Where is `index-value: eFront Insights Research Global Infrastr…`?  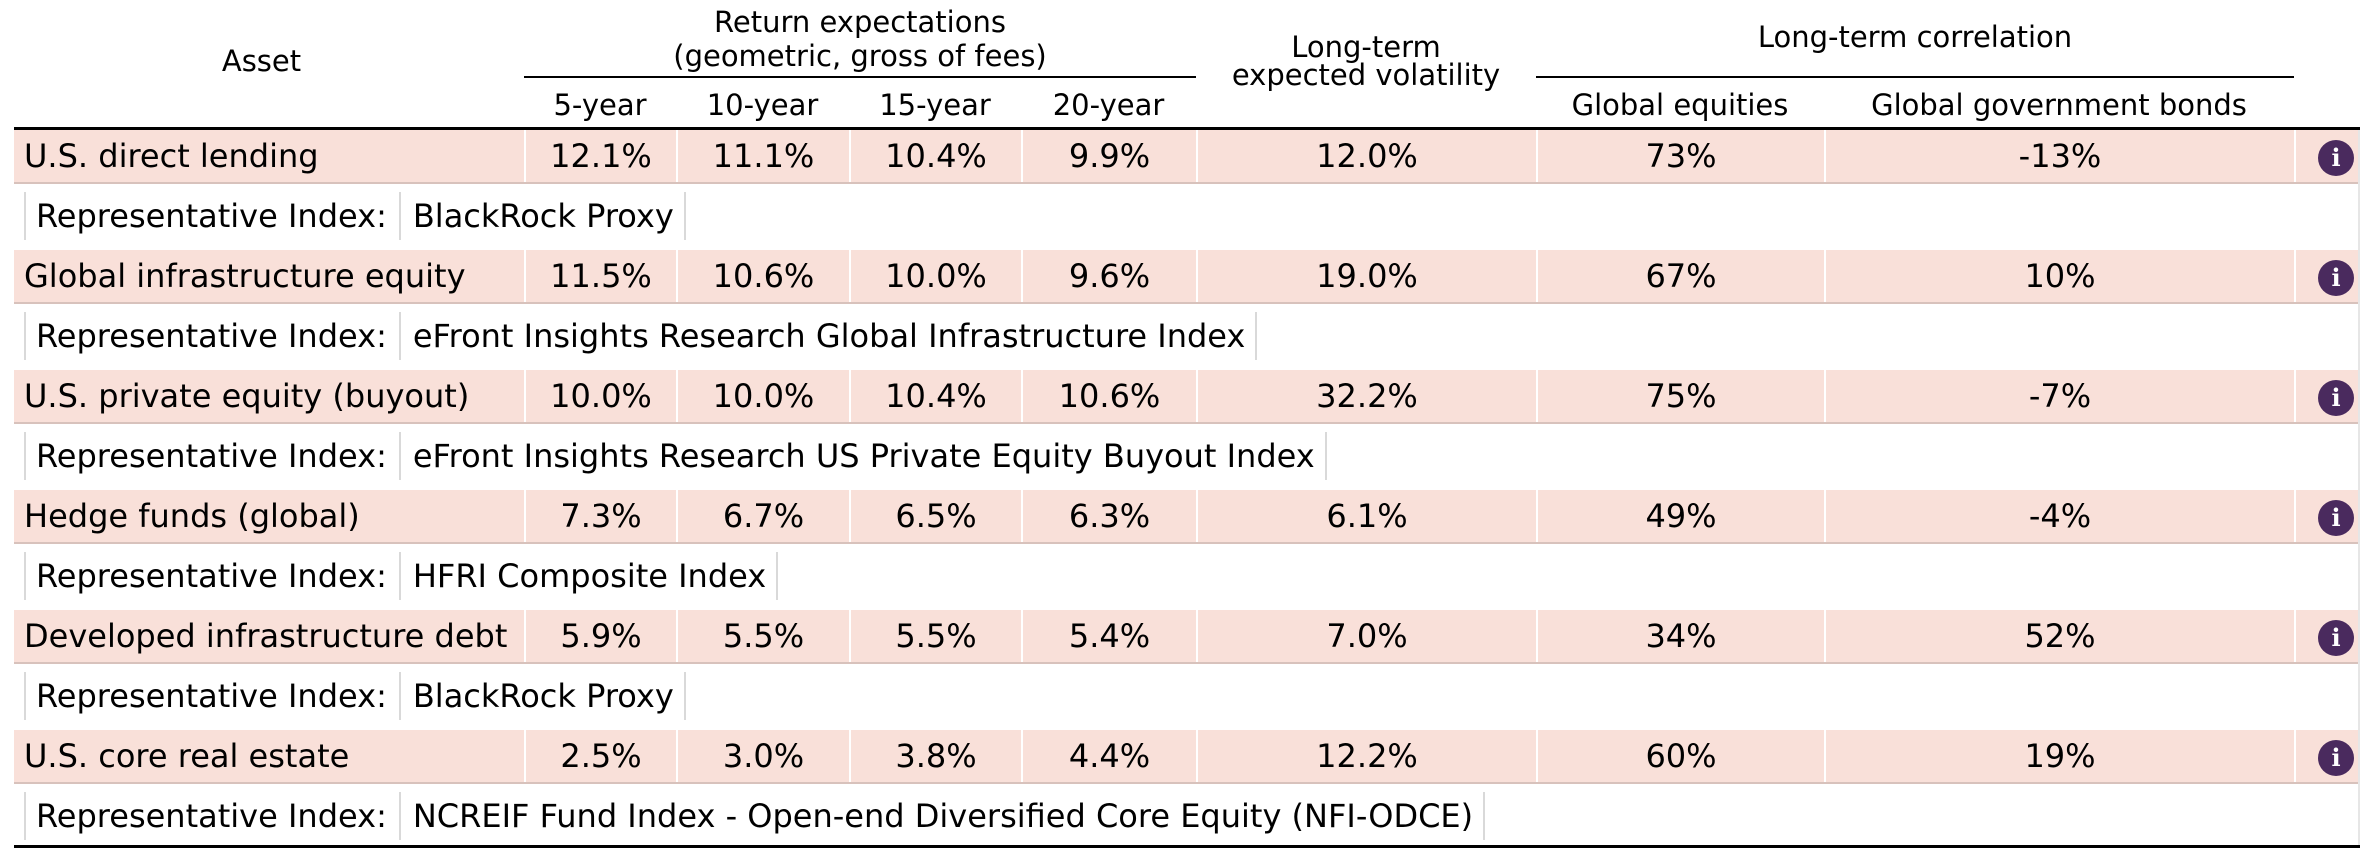
index-value: eFront Insights Research Global Infrastr… is located at coordinates (829, 336).